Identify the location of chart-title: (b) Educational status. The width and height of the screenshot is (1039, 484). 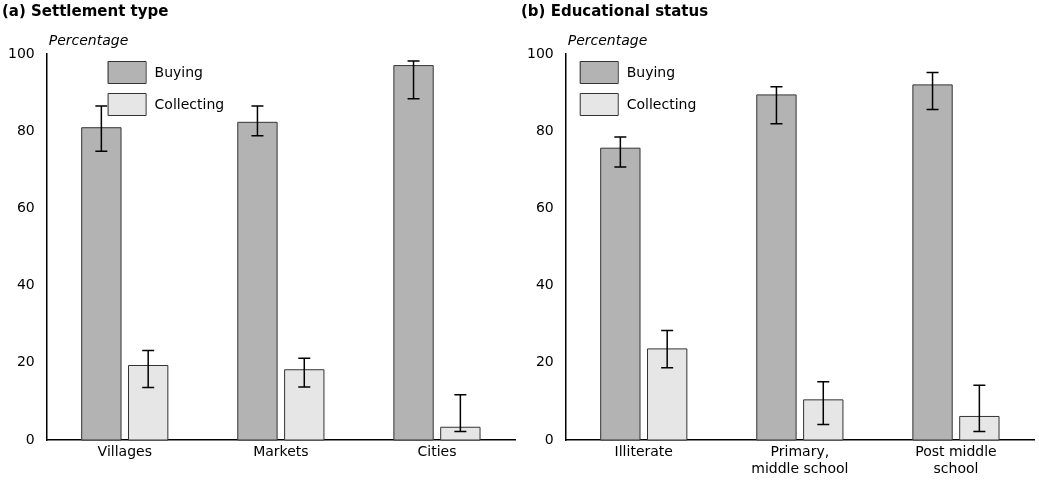
(615, 11).